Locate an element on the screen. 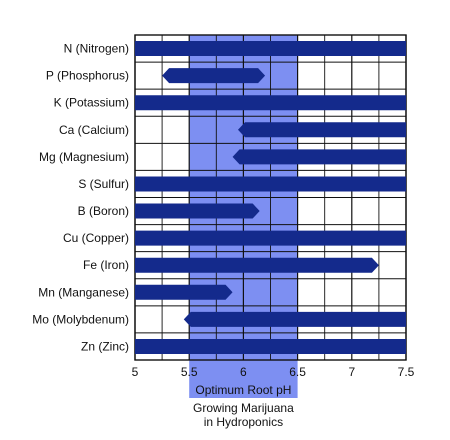  range-bar-b is located at coordinates (197, 211).